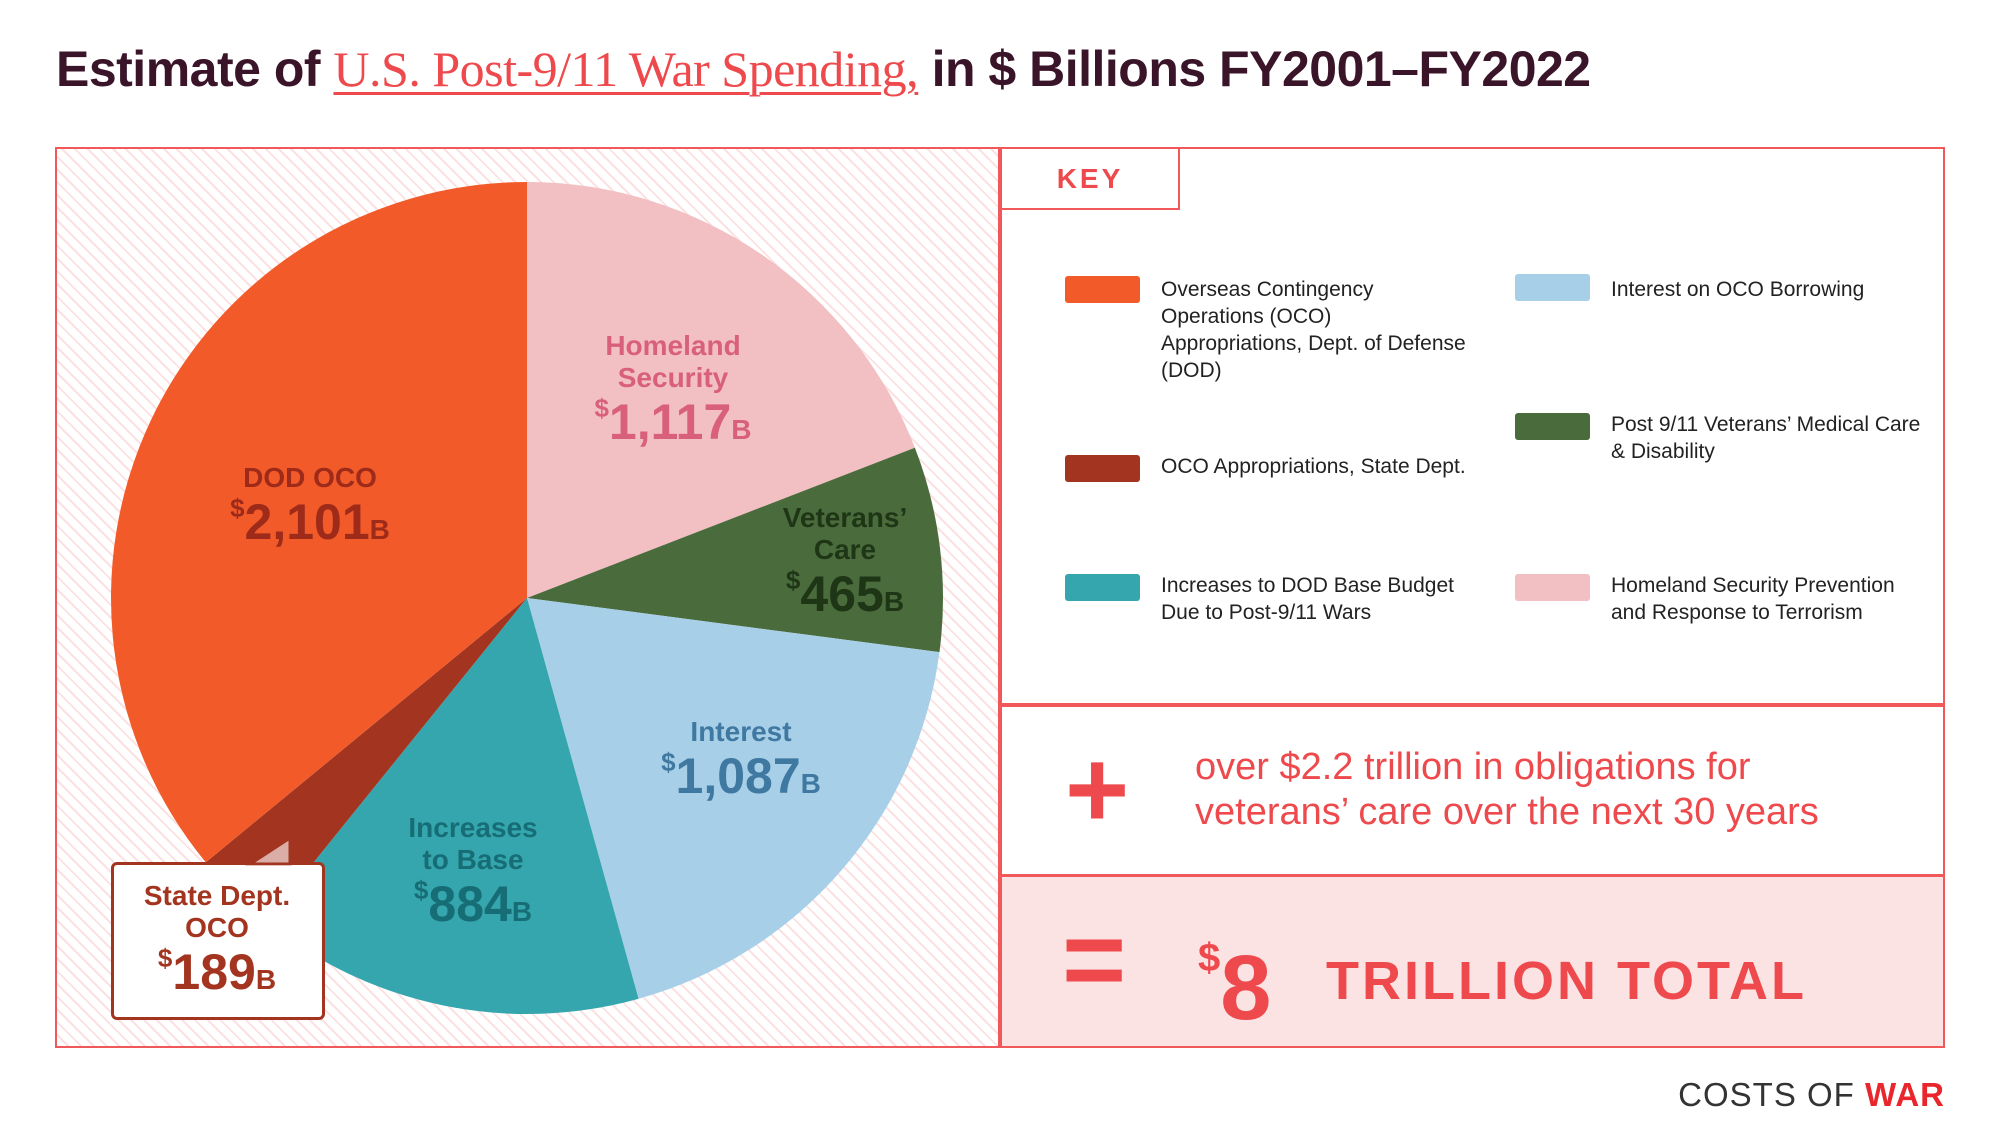 This screenshot has height=1142, width=2000. Describe the element at coordinates (1771, 1094) in the screenshot. I see `brand-part1: COSTS OF` at that location.